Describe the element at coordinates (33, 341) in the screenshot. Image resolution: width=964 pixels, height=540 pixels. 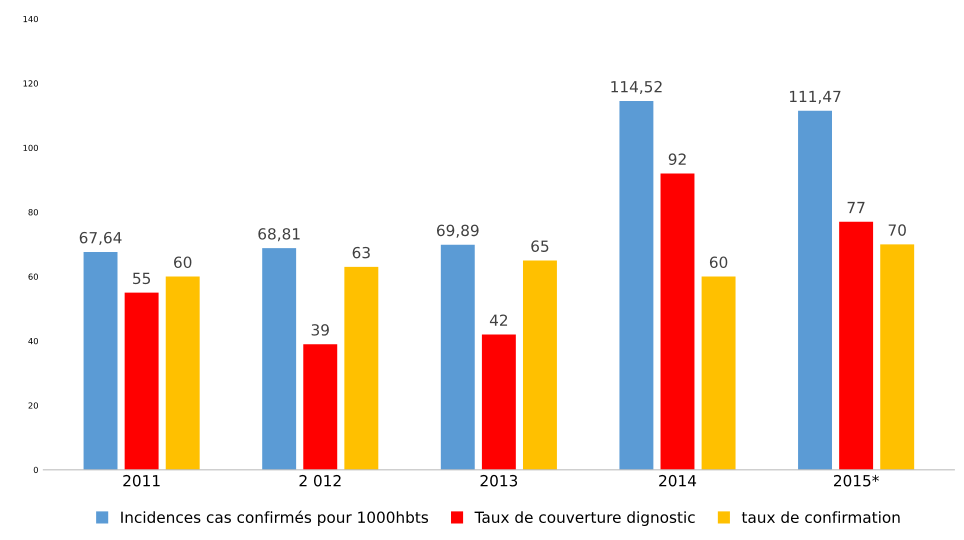
I see `y-tick-label: 40` at that location.